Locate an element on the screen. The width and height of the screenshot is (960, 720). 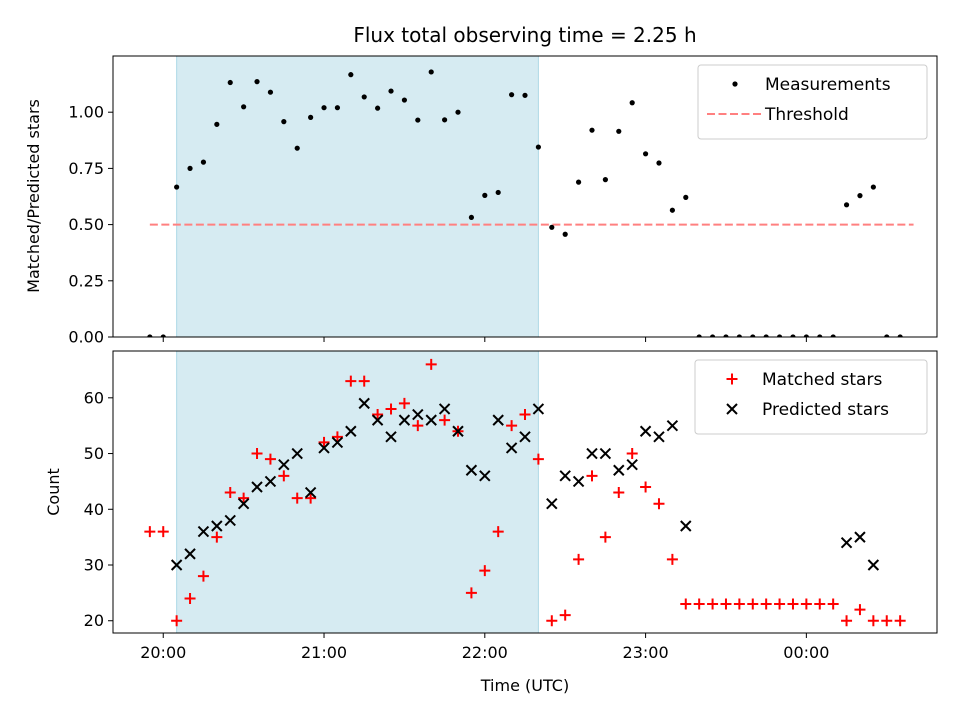
x-axis-label: Time (UTC) is located at coordinates (524, 685).